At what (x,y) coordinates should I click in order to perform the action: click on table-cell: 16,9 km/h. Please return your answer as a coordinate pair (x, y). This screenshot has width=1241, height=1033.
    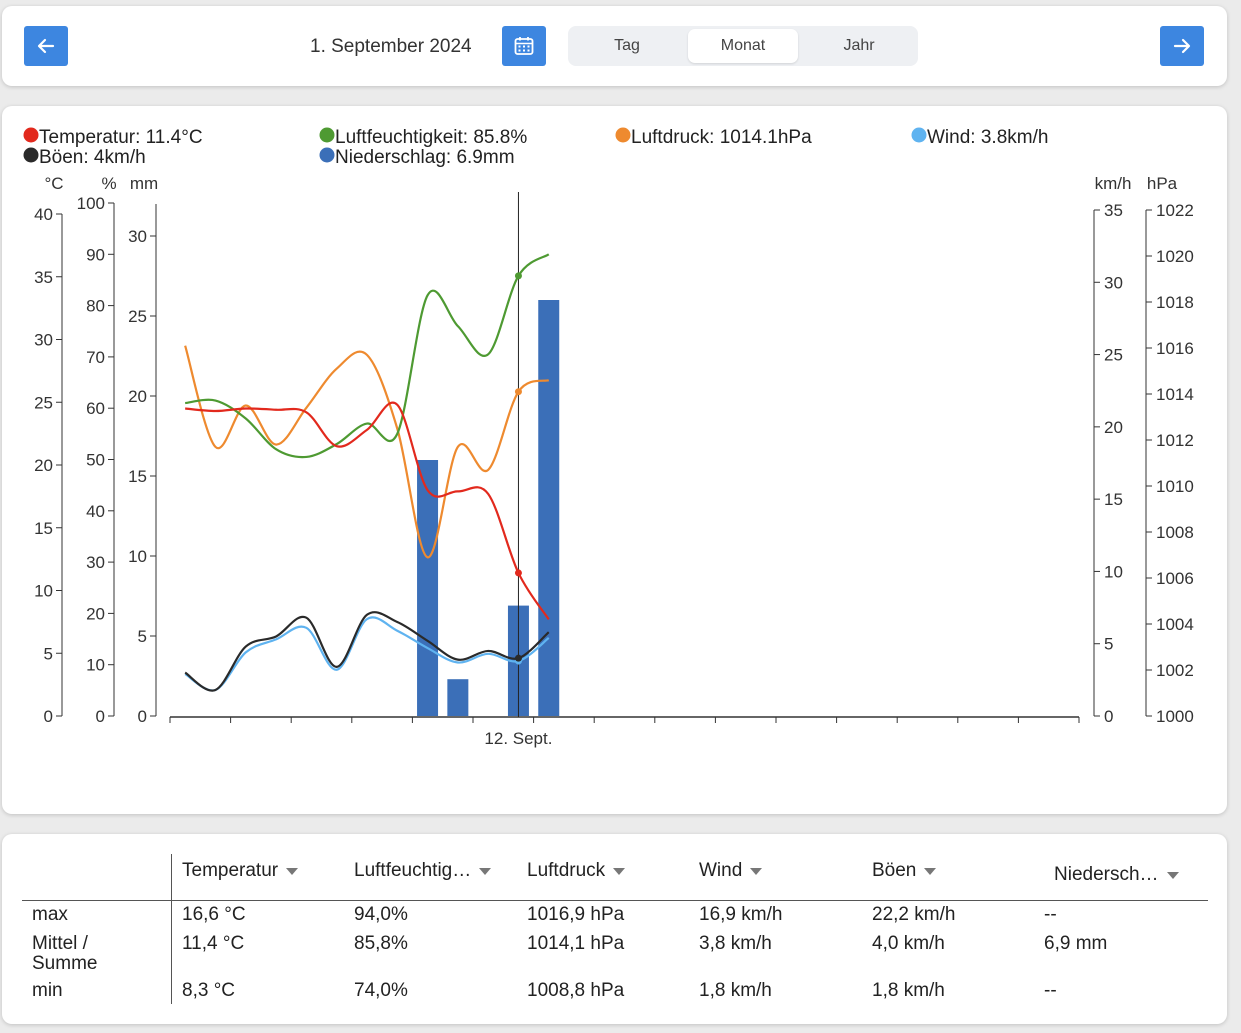
    Looking at the image, I should click on (741, 914).